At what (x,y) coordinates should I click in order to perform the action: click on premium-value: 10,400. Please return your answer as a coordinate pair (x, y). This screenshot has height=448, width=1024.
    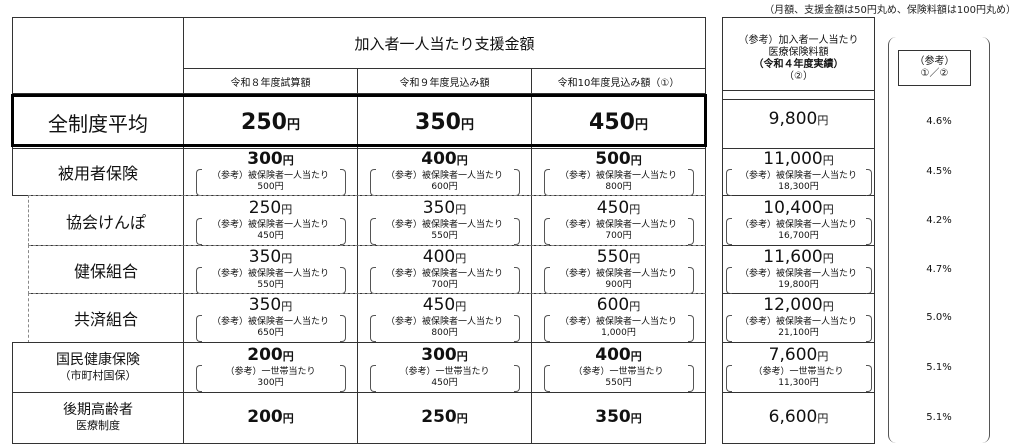
    Looking at the image, I should click on (793, 207).